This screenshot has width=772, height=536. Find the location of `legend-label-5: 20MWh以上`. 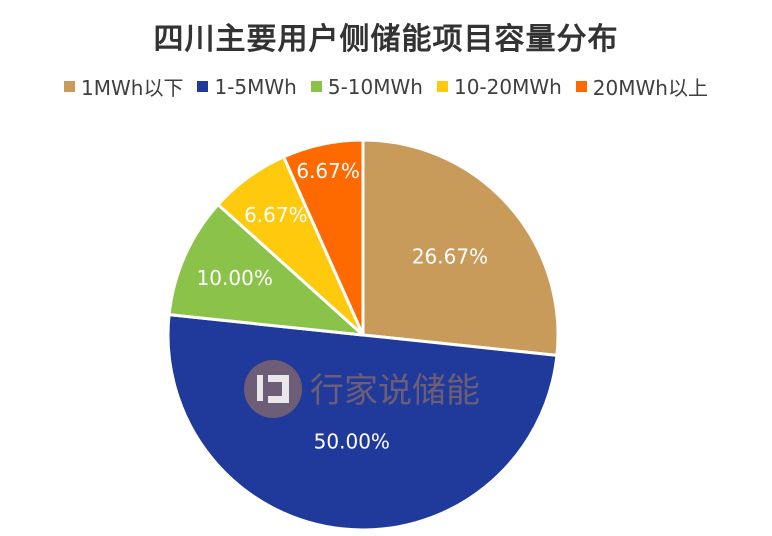

legend-label-5: 20MWh以上 is located at coordinates (650, 88).